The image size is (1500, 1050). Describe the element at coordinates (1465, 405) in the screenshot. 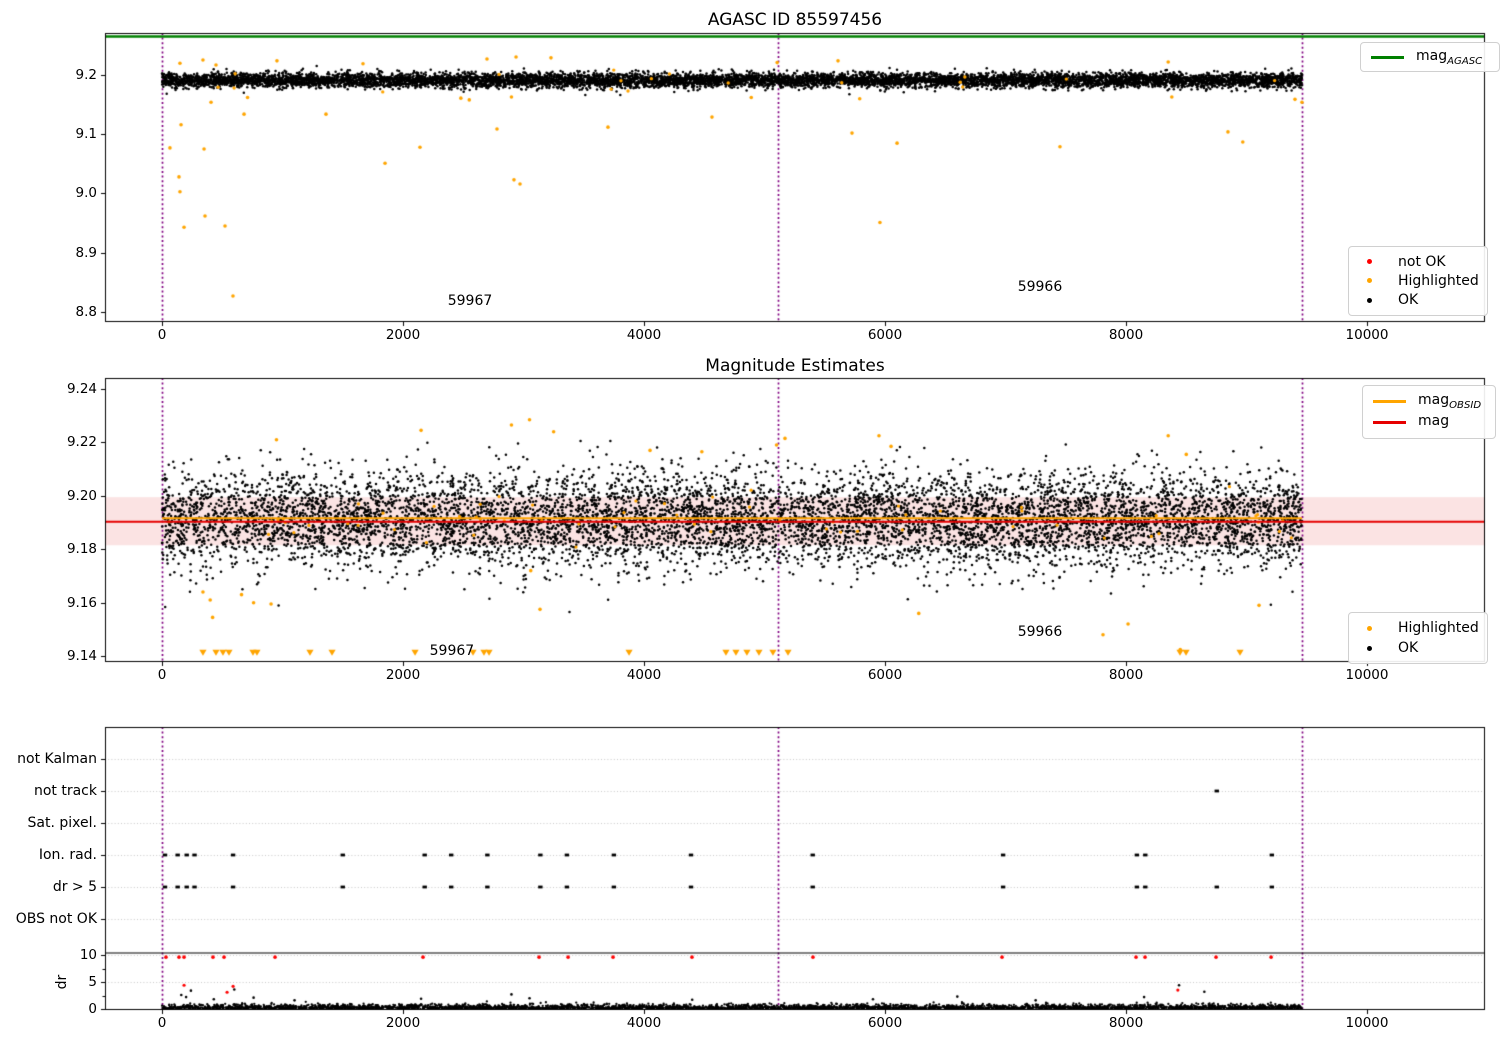

I see `legend-label-sub: OBSID` at that location.